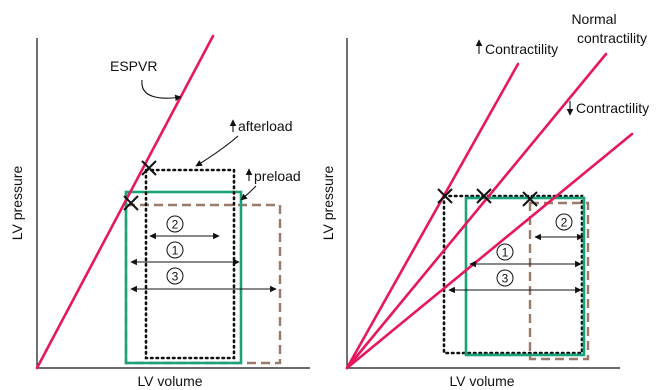 Image resolution: width=665 pixels, height=390 pixels. Describe the element at coordinates (521, 49) in the screenshot. I see `right-increased-contractility-label: Contractility` at that location.